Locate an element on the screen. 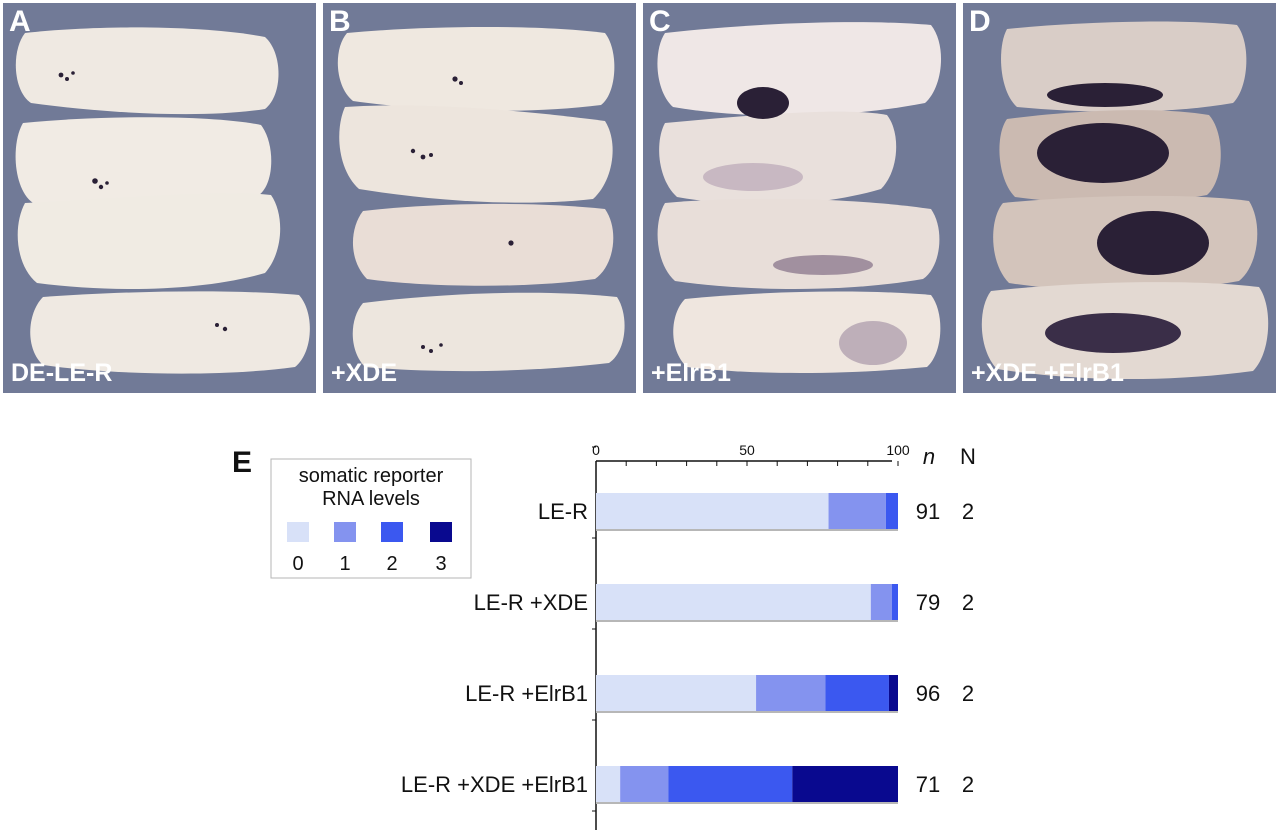 The image size is (1280, 834). legend-box is located at coordinates (371, 518).